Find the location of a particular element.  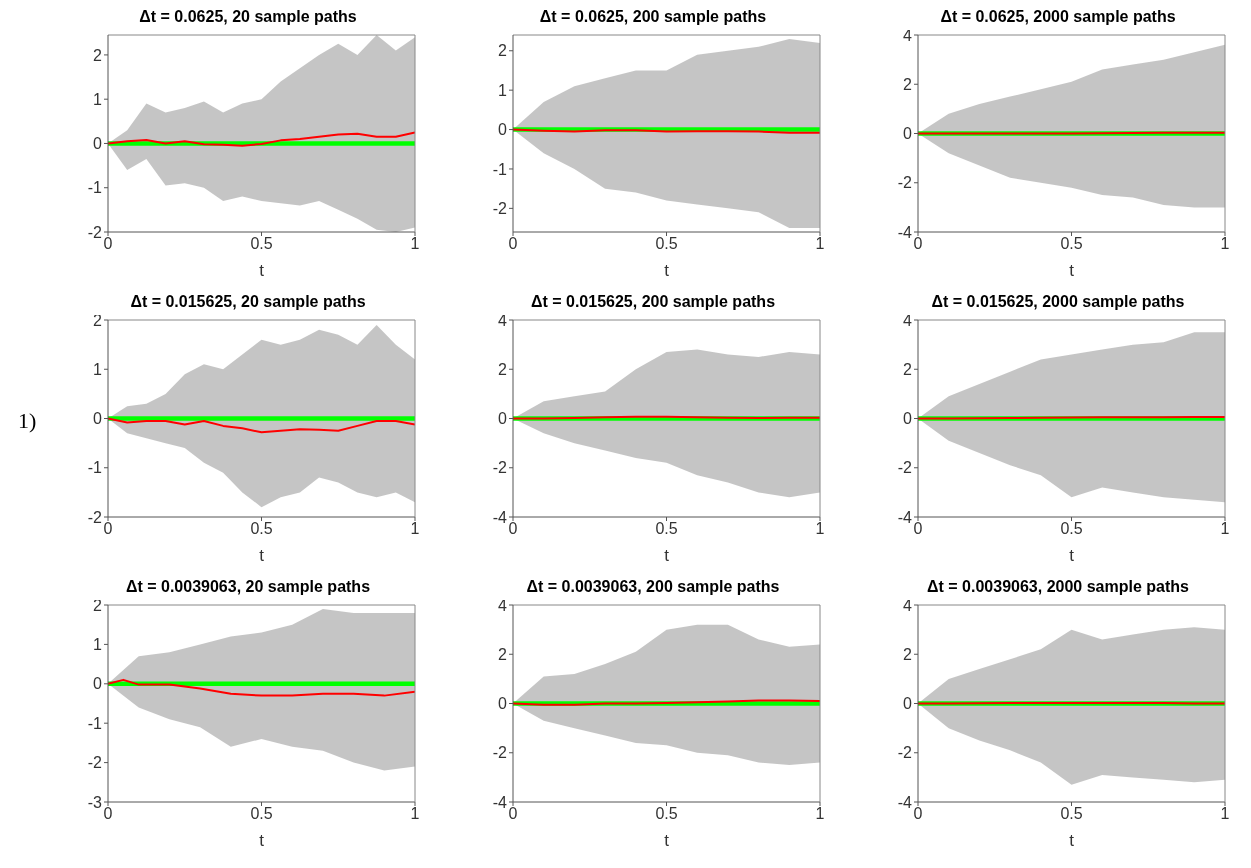

chart-title: Δt = 0.0625, 200 sample paths is located at coordinates (653, 17).